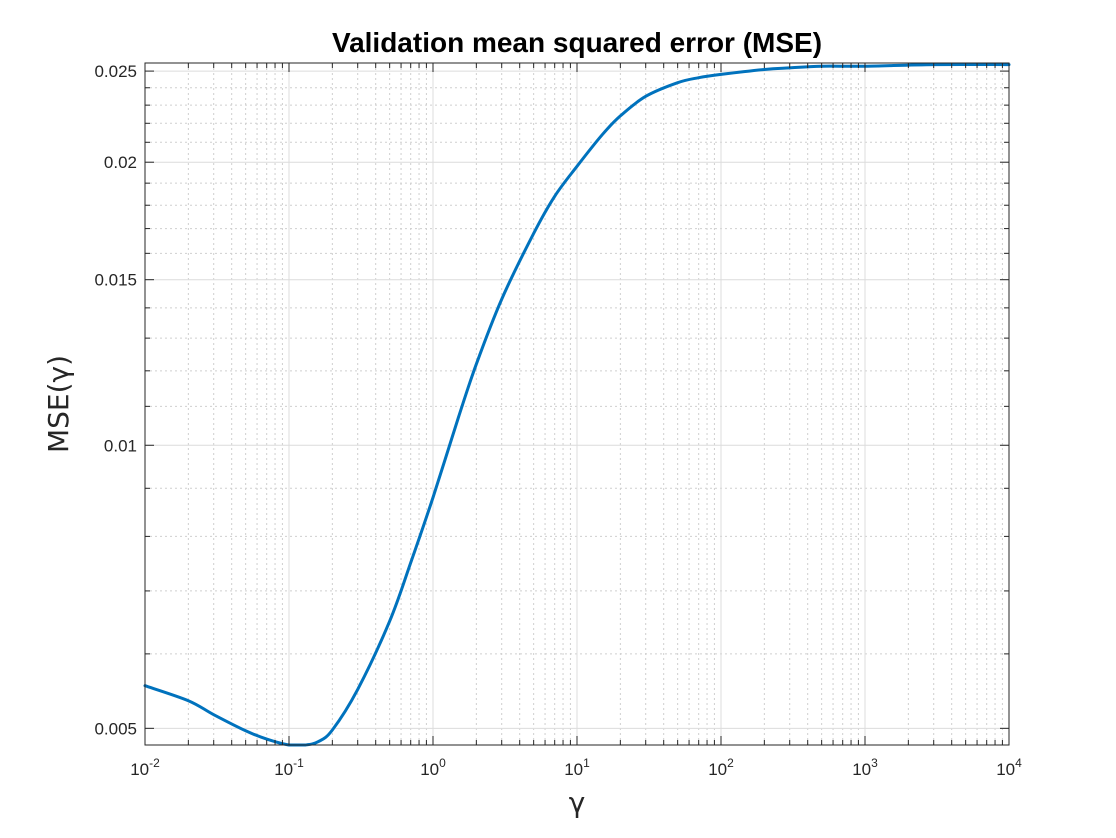 The width and height of the screenshot is (1116, 838). What do you see at coordinates (115, 400) in the screenshot?
I see `y-tick-labels: 0.005 0.01 0.015 0.02 0.025` at bounding box center [115, 400].